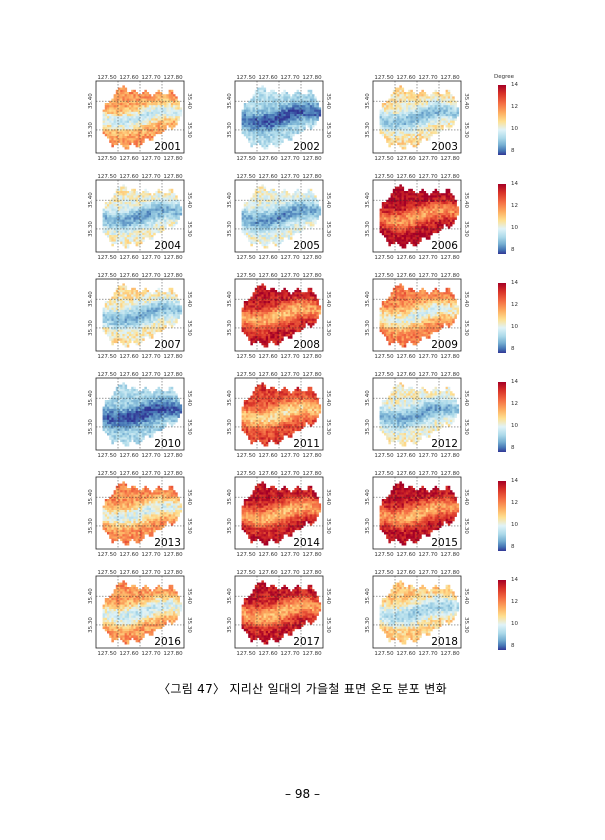  I want to click on page-number: – 98 –, so click(302, 794).